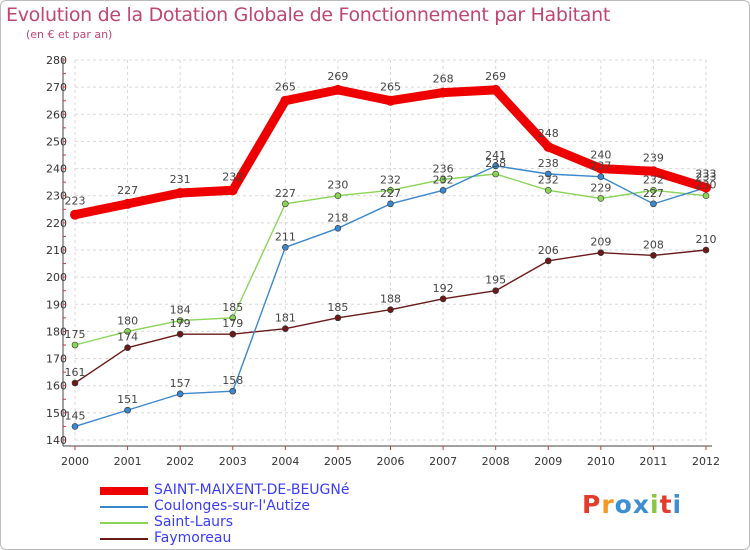  I want to click on y-tick-label: 280, so click(56, 60).